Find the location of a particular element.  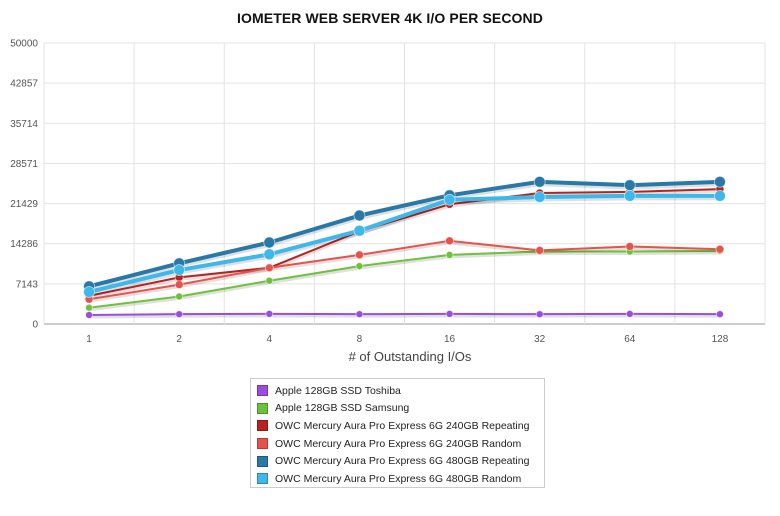

y-tick-label: 21429 is located at coordinates (24, 204).